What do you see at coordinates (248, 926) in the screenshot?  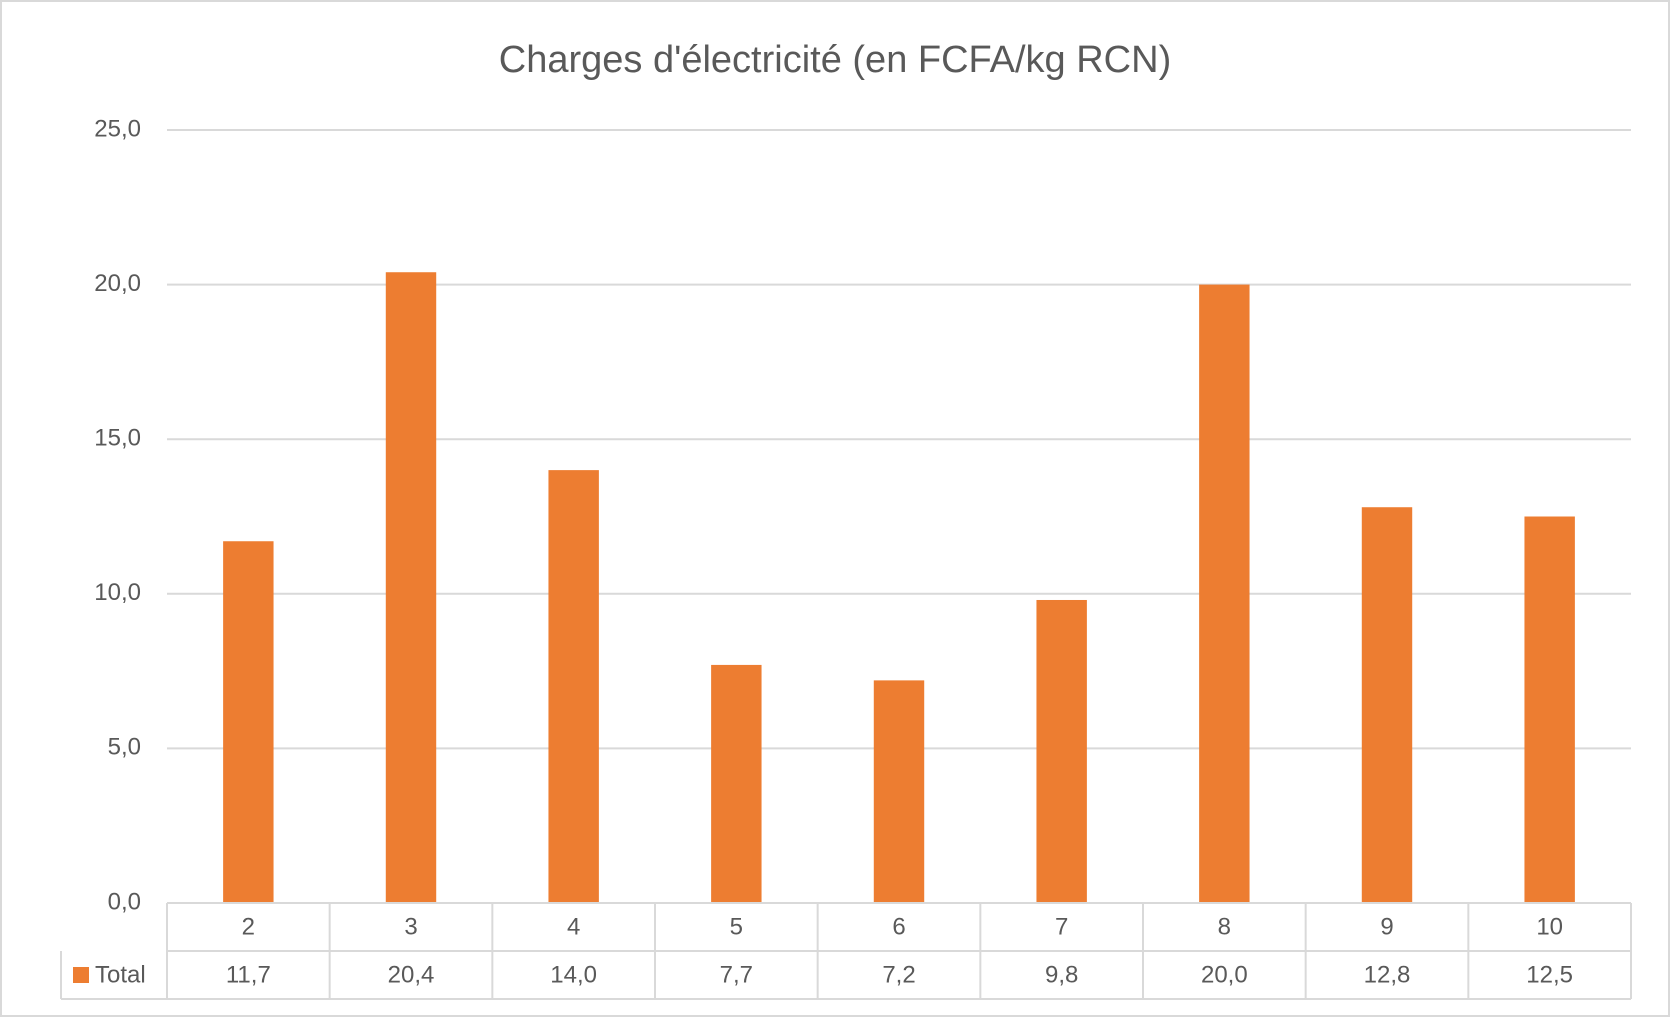 I see `x-tick-label: 2` at bounding box center [248, 926].